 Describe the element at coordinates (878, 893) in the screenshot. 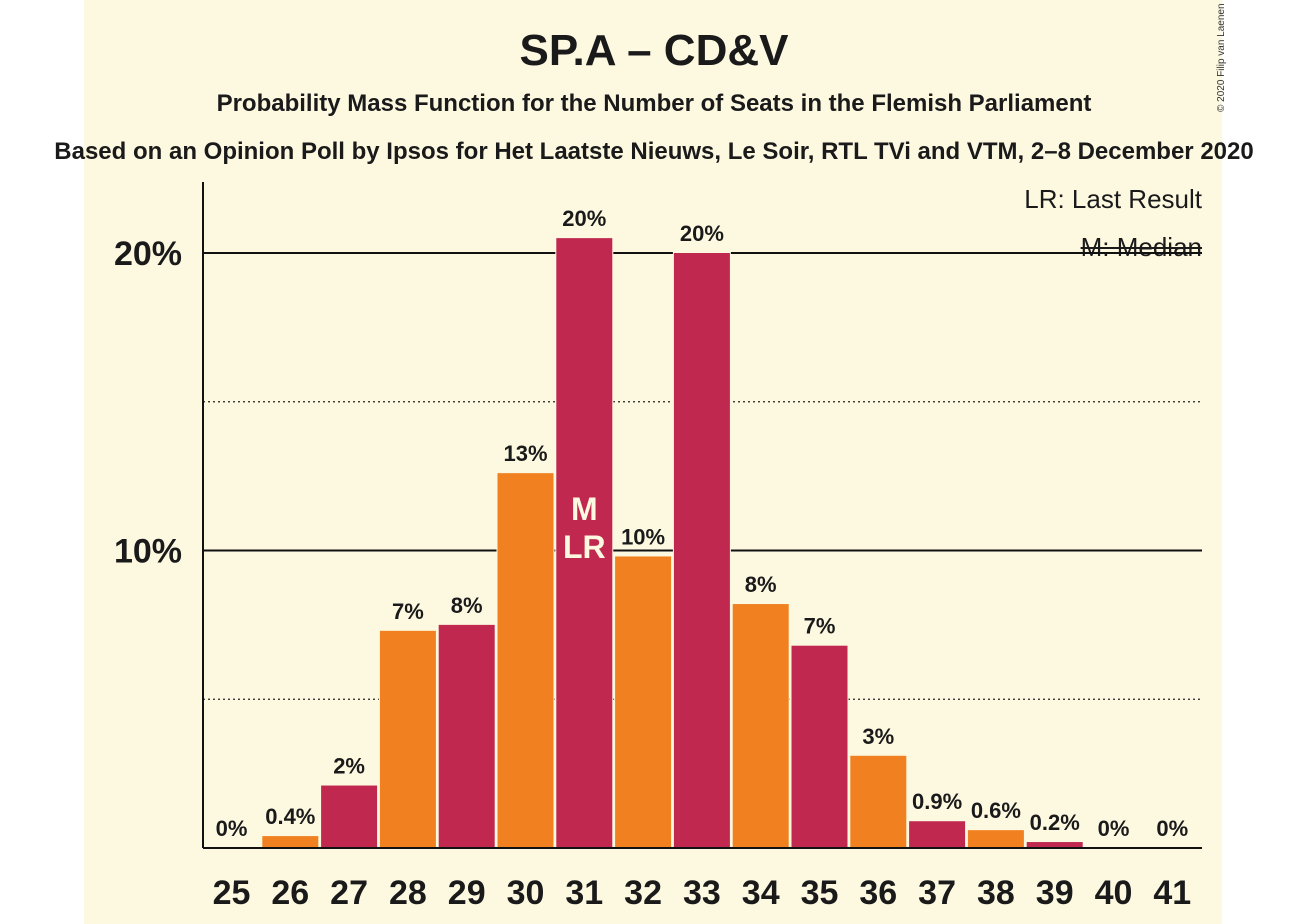

I see `x-tick-label: 36` at that location.